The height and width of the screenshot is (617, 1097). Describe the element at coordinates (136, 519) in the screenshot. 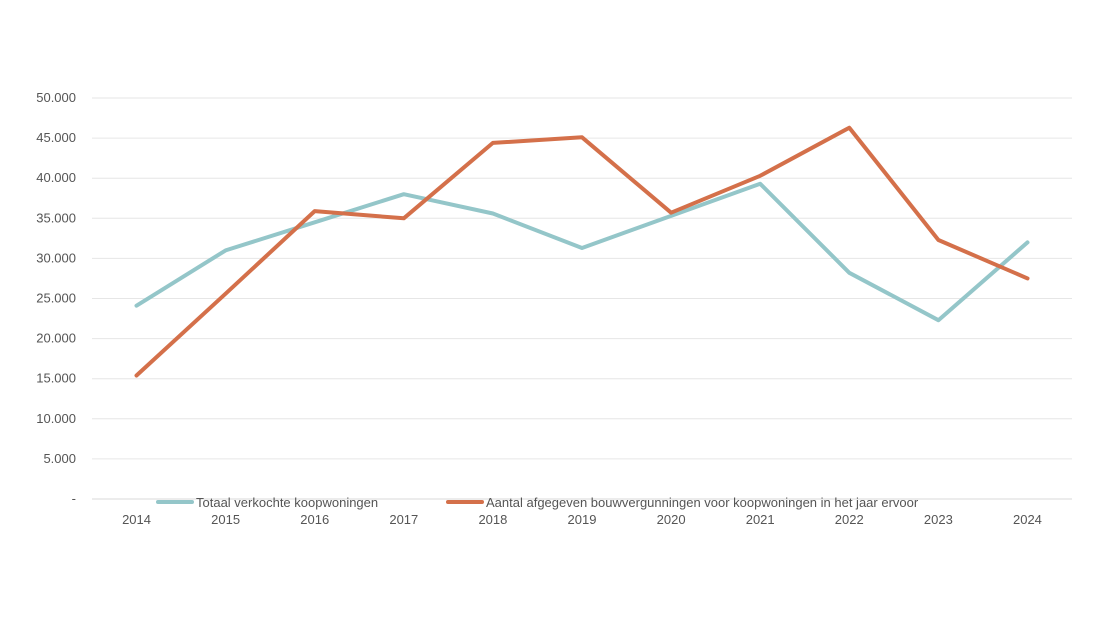

I see `x-tick-label: 2014` at that location.